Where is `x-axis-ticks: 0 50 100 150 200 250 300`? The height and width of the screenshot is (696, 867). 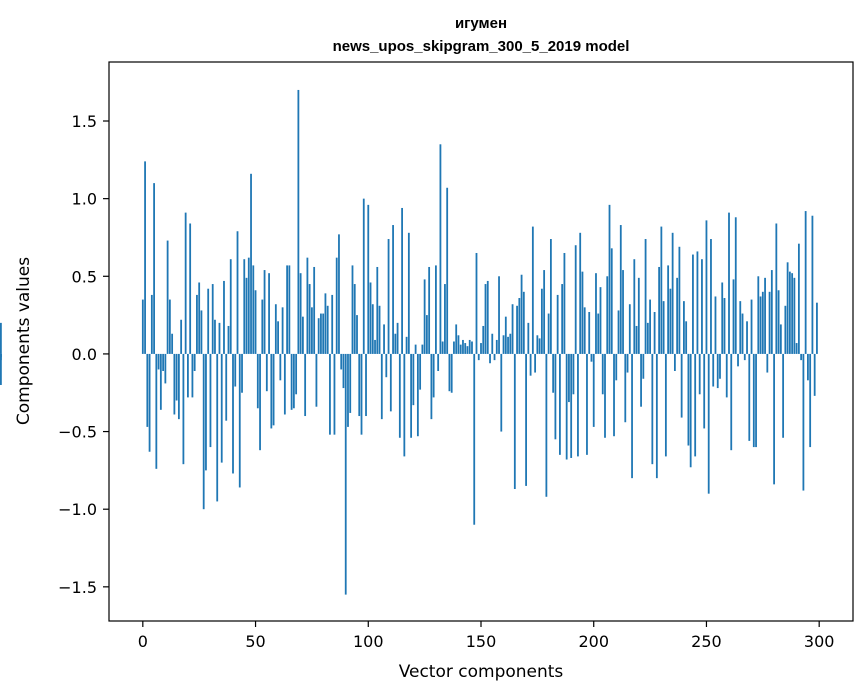 x-axis-ticks: 0 50 100 150 200 250 300 is located at coordinates (486, 636).